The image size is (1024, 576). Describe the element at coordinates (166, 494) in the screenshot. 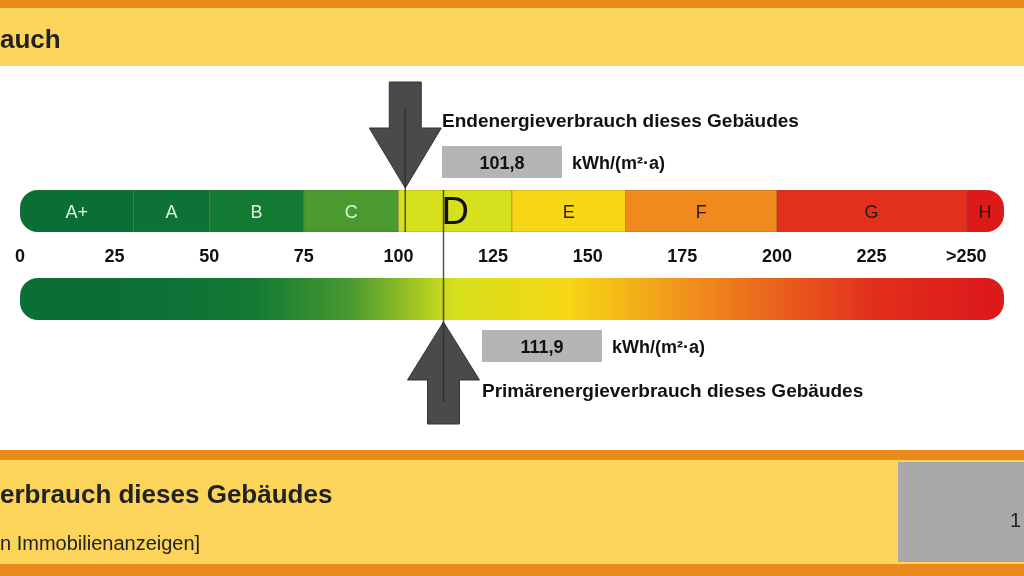

I see `text: erbrauch dieses Gebäudes` at that location.